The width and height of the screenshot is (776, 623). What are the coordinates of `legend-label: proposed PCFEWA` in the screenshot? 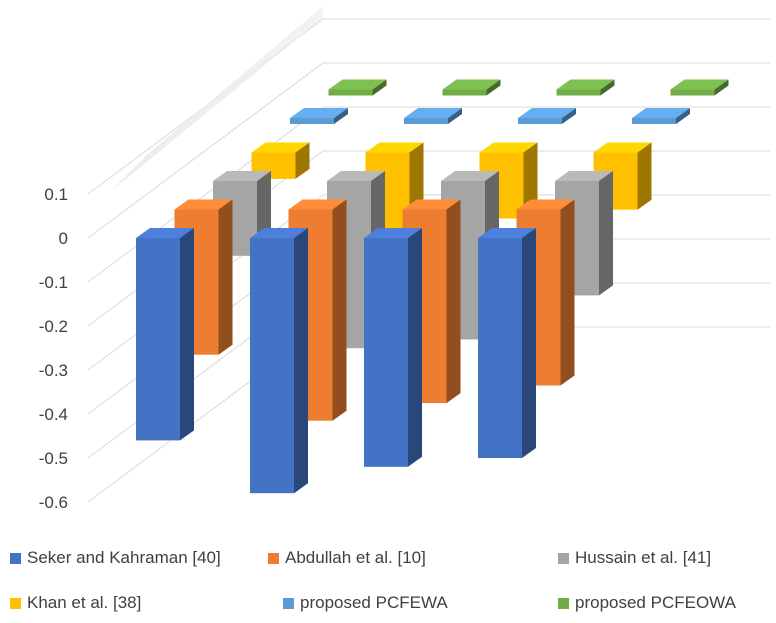 It's located at (374, 602).